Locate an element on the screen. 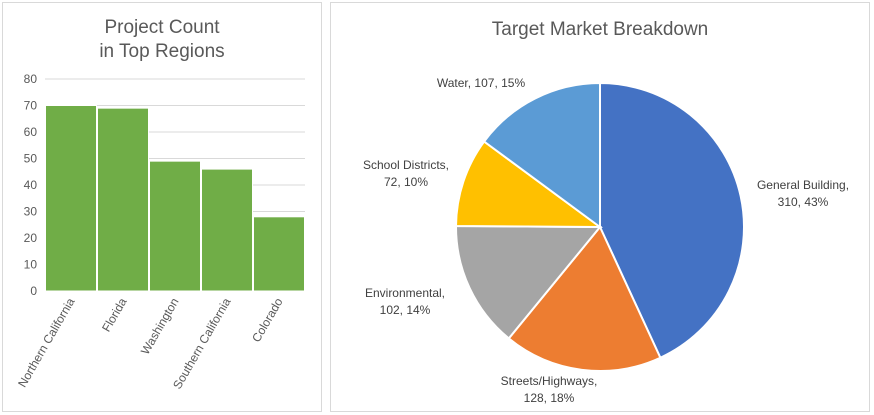 This screenshot has height=415, width=874. pie-slice-label: School Districts, is located at coordinates (406, 165).